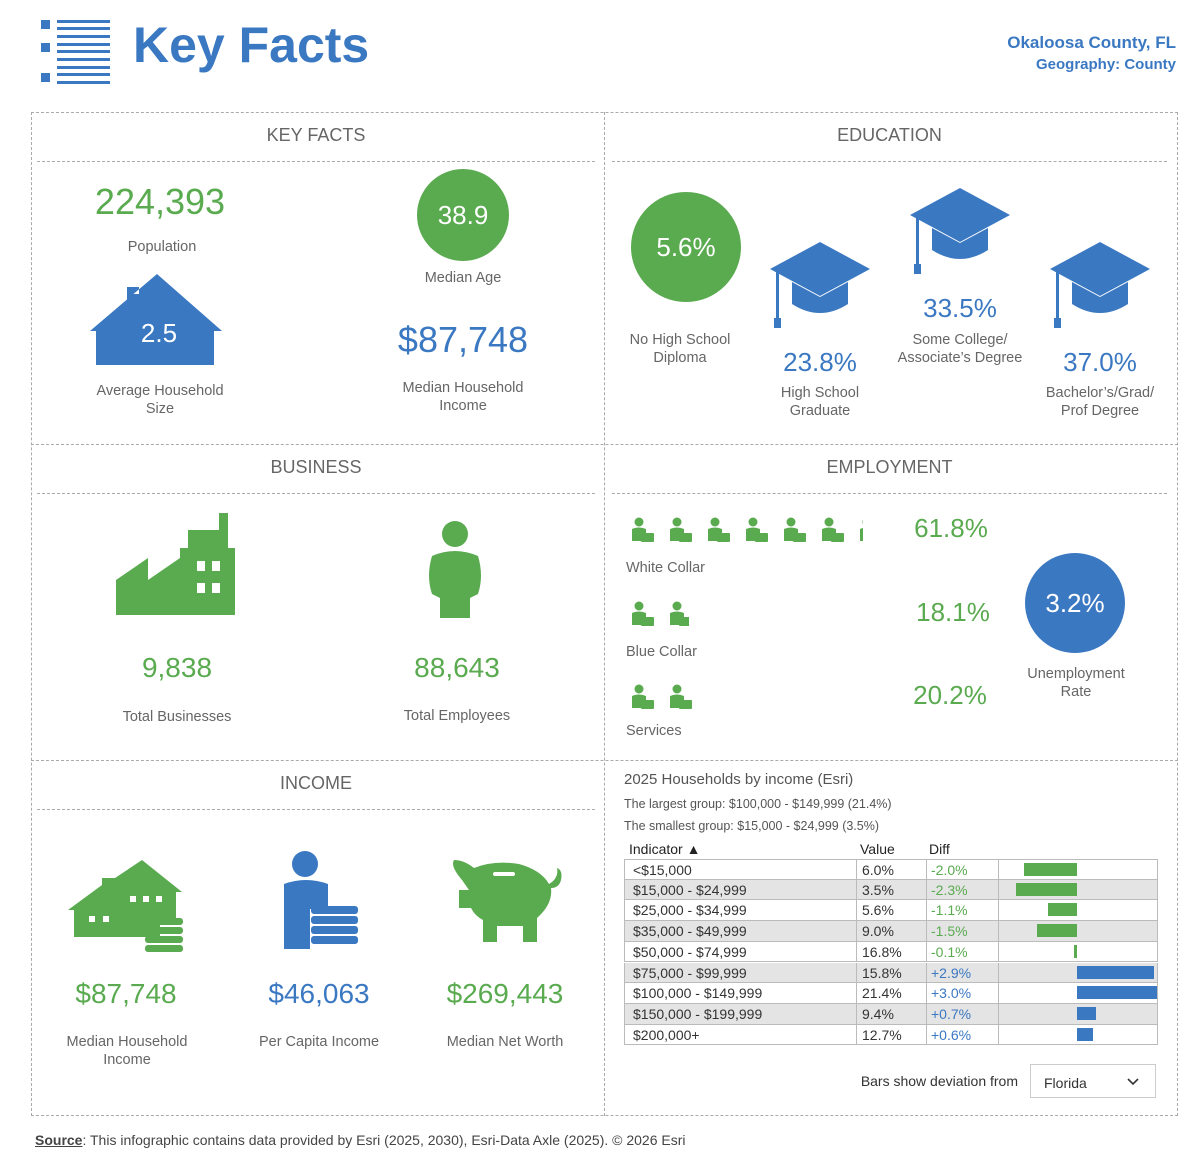 This screenshot has height=1159, width=1200. I want to click on section-heading: BUSINESS, so click(316, 467).